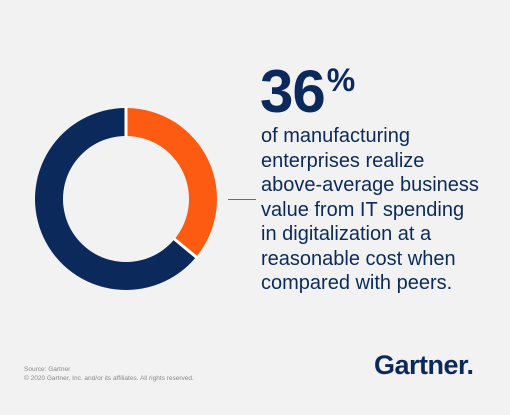  What do you see at coordinates (47, 369) in the screenshot?
I see `source-text: Source: Gartner` at bounding box center [47, 369].